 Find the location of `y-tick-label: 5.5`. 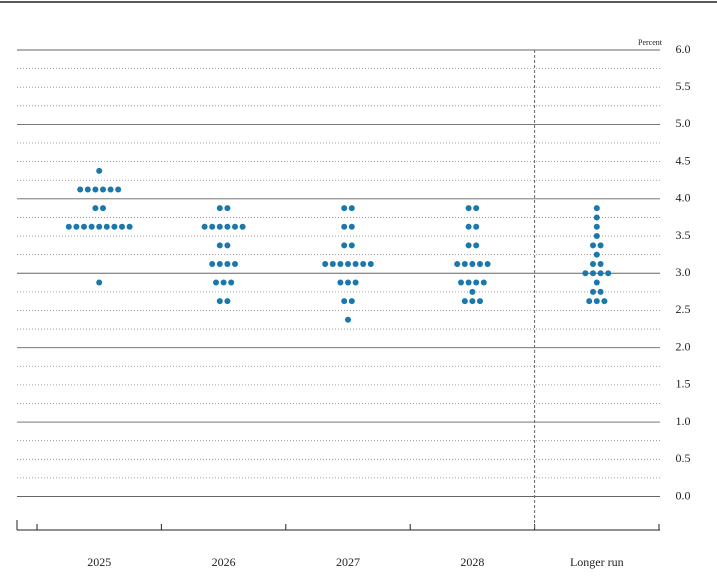

y-tick-label: 5.5 is located at coordinates (683, 86).